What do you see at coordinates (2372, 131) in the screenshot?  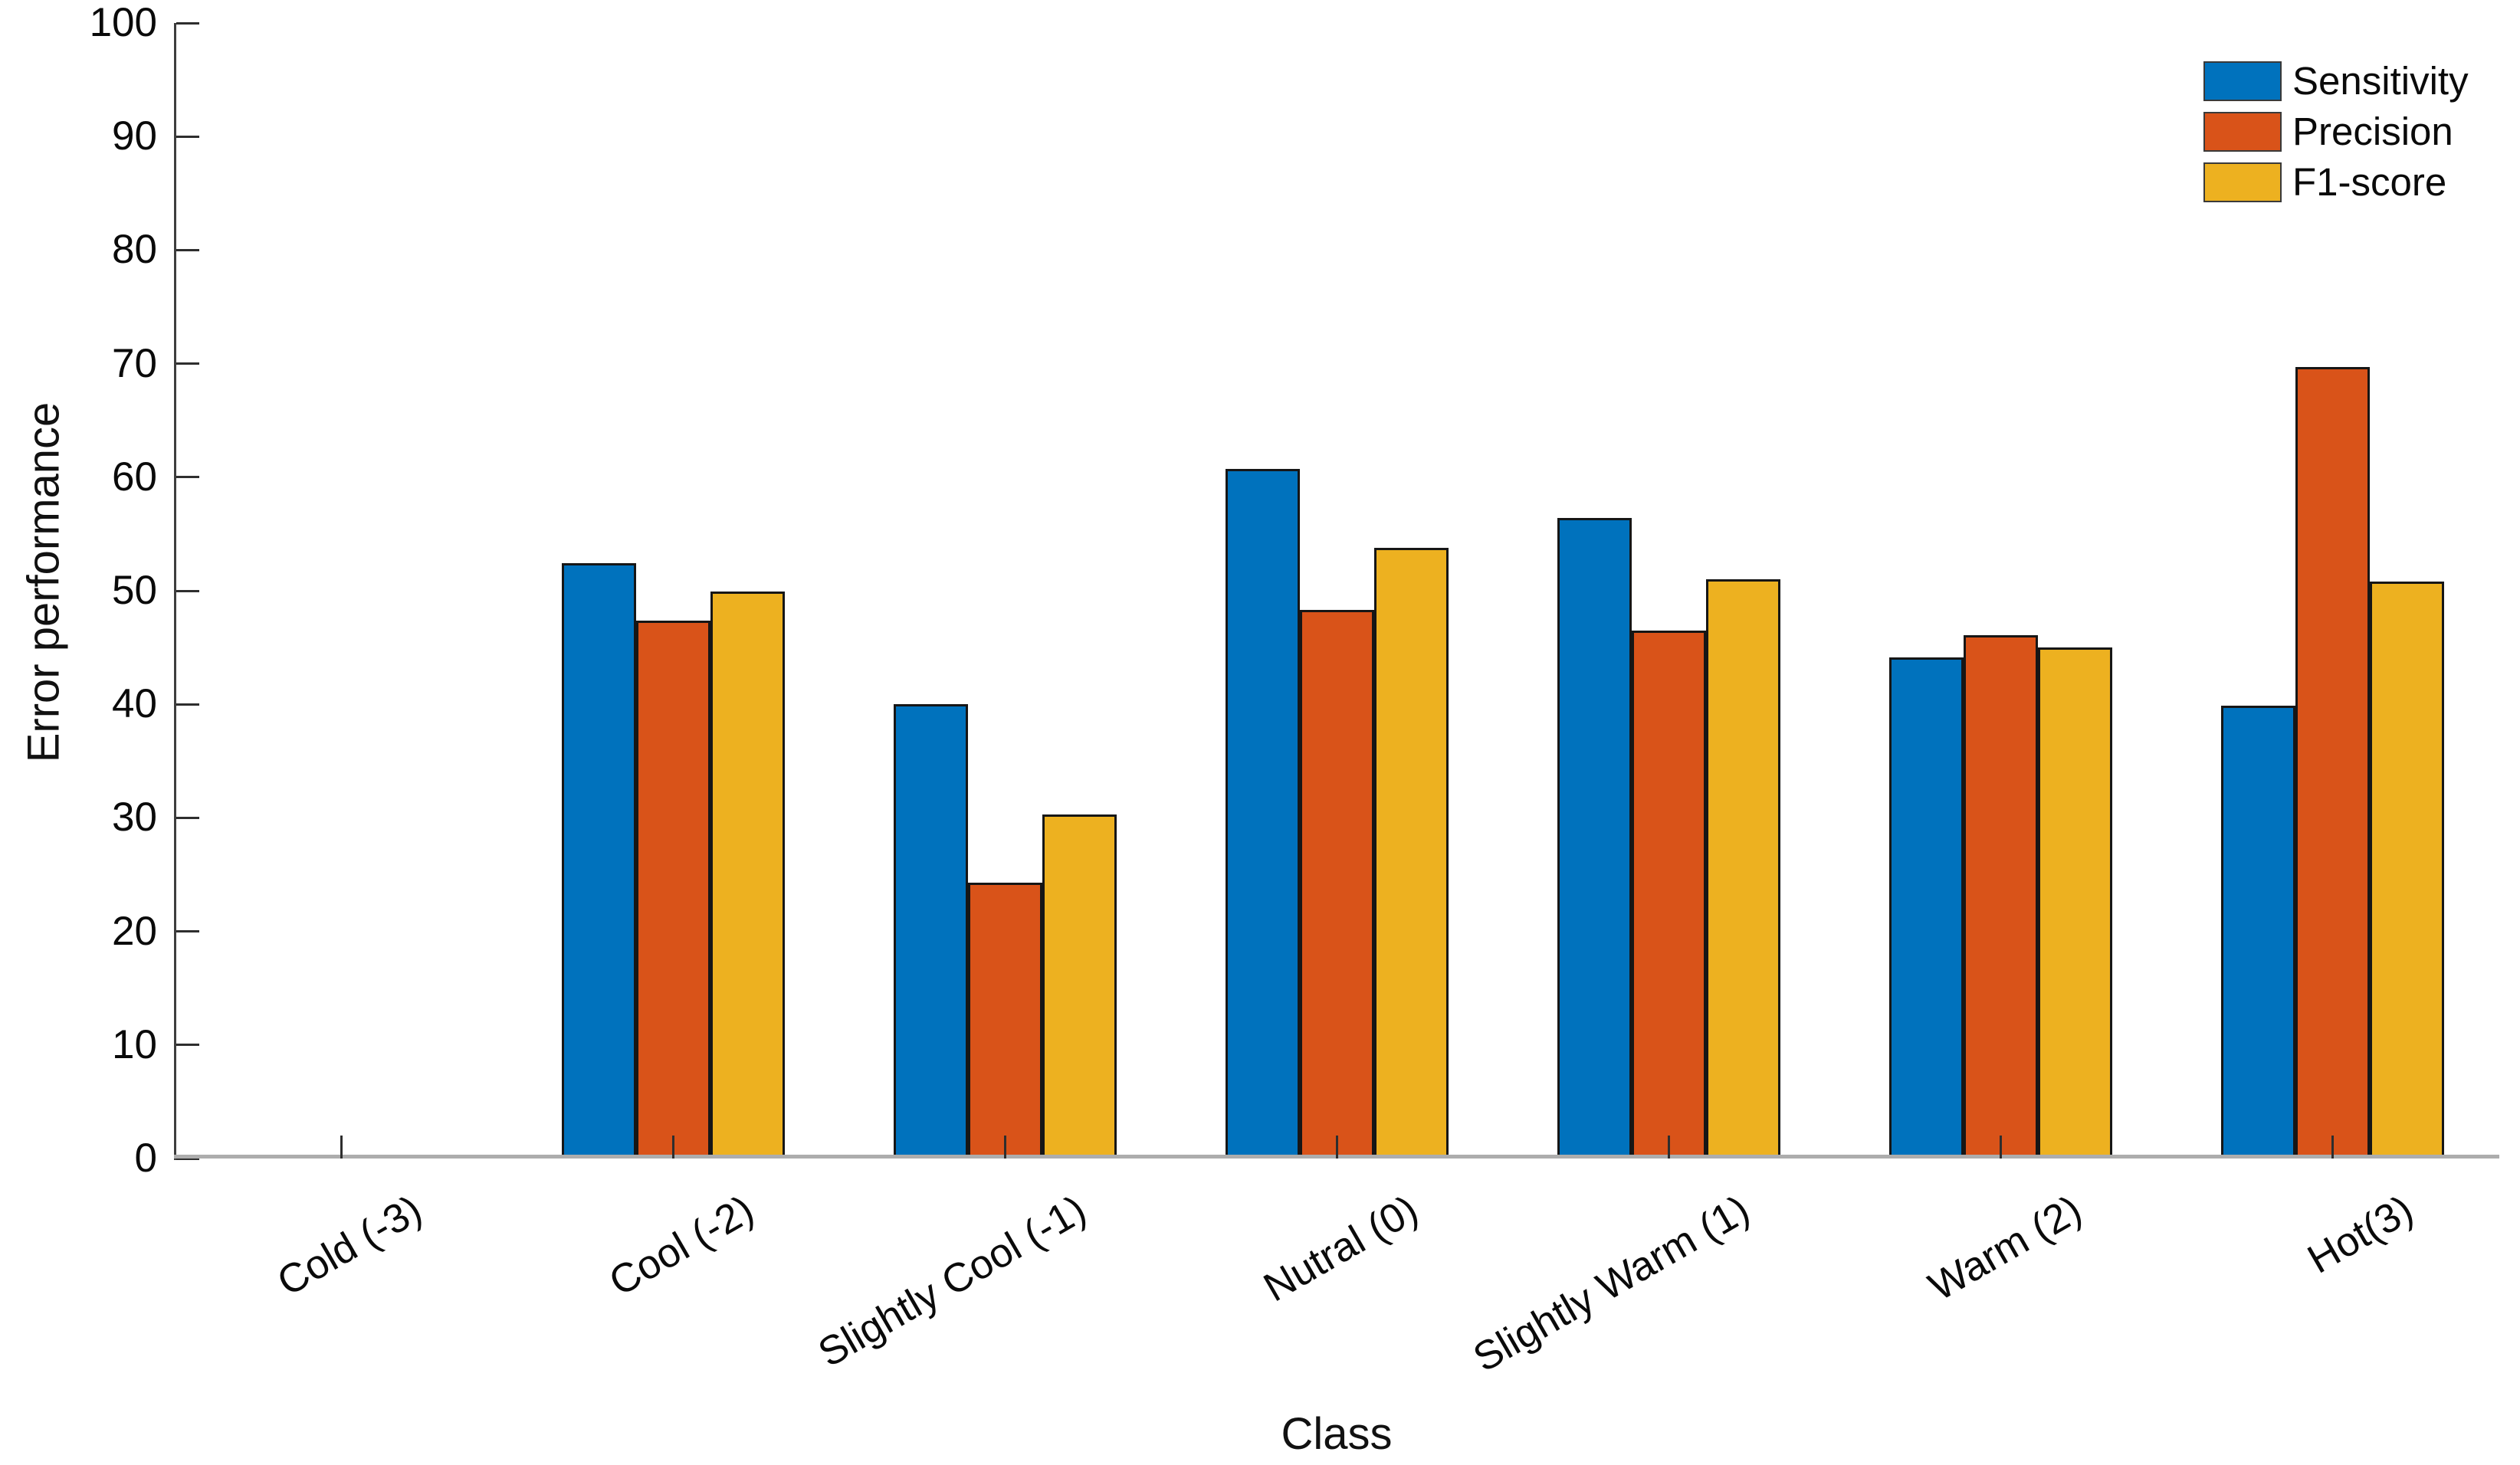 I see `legend-label: Precision` at bounding box center [2372, 131].